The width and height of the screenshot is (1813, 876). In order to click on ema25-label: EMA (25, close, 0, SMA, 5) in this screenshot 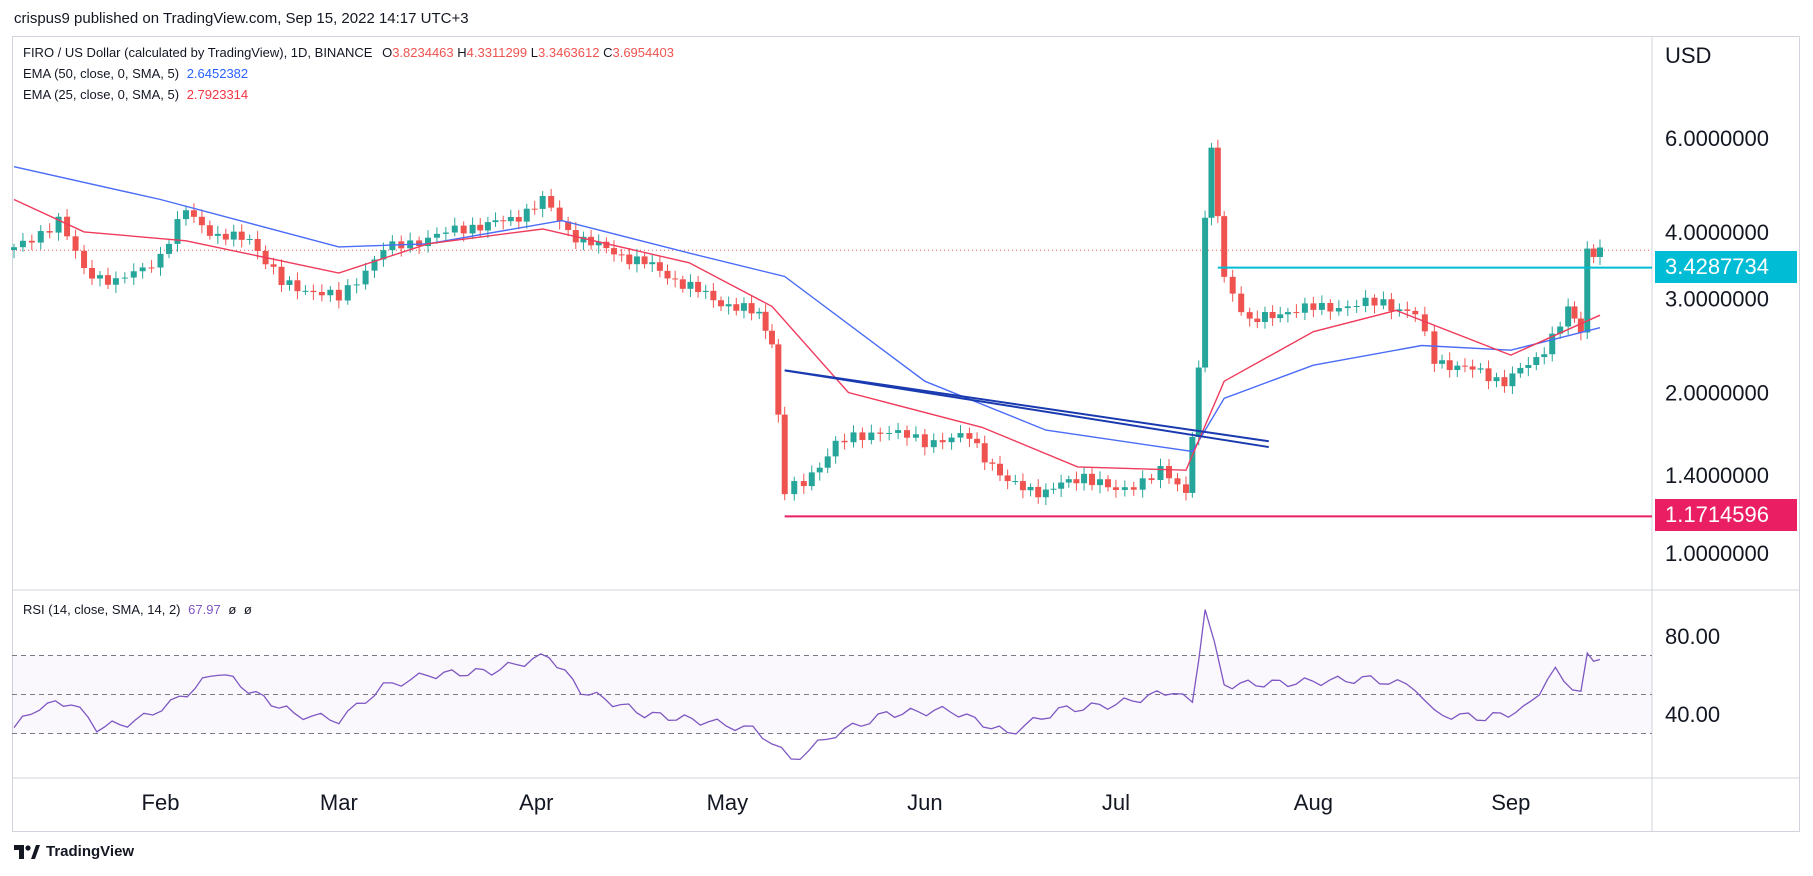, I will do `click(101, 94)`.